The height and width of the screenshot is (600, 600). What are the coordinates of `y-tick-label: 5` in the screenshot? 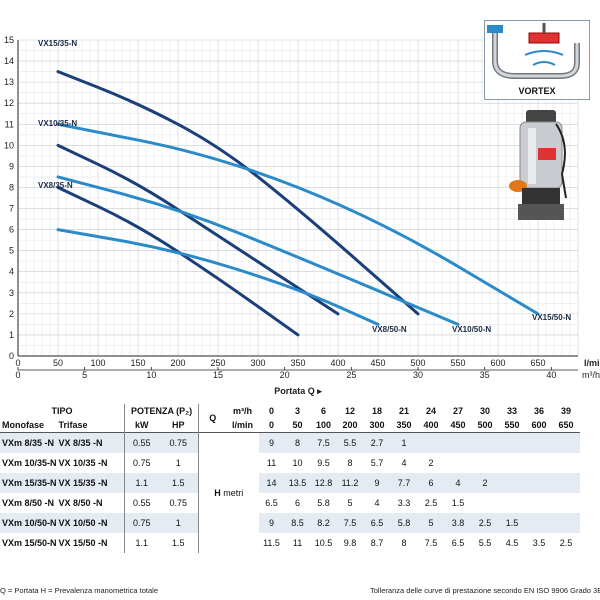 It's located at (11, 251).